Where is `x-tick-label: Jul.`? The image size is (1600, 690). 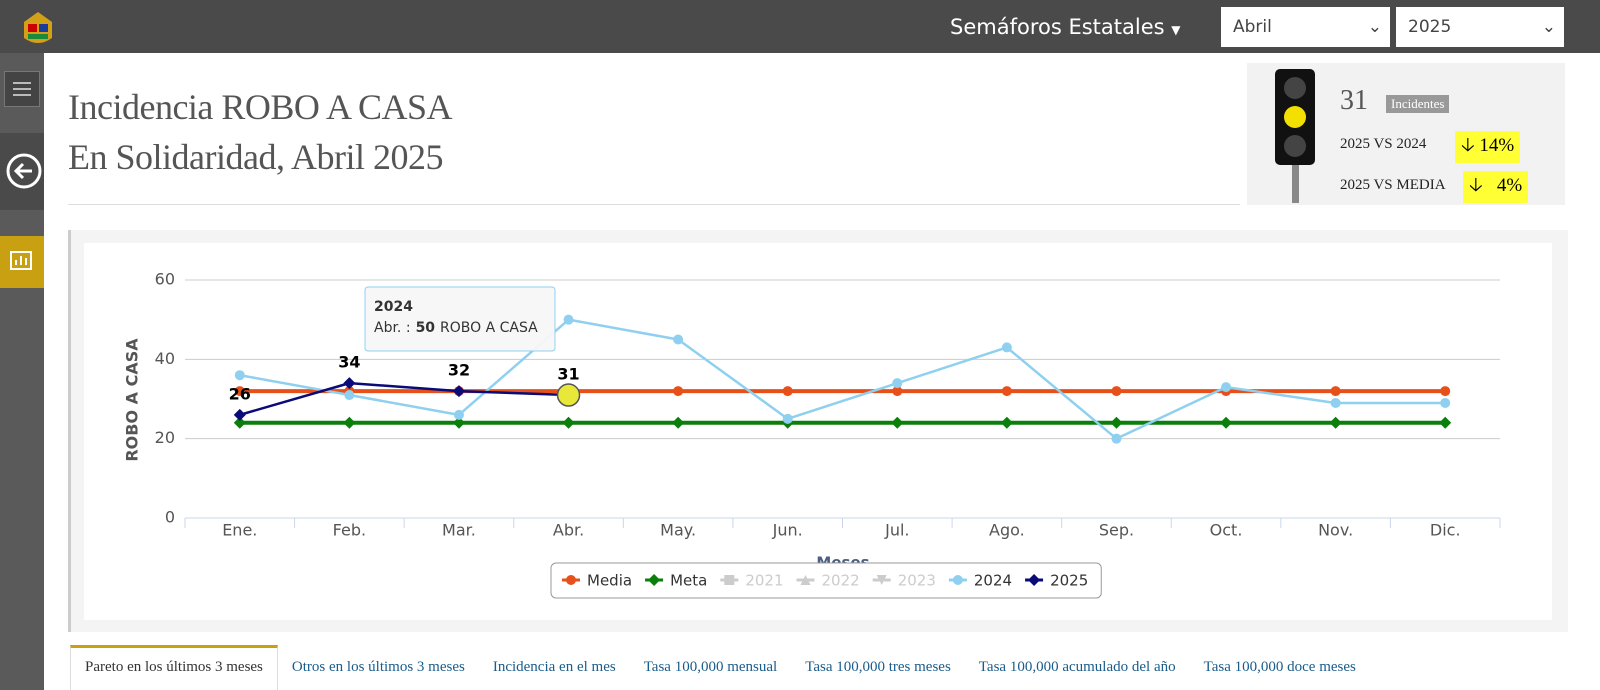
x-tick-label: Jul. is located at coordinates (896, 530).